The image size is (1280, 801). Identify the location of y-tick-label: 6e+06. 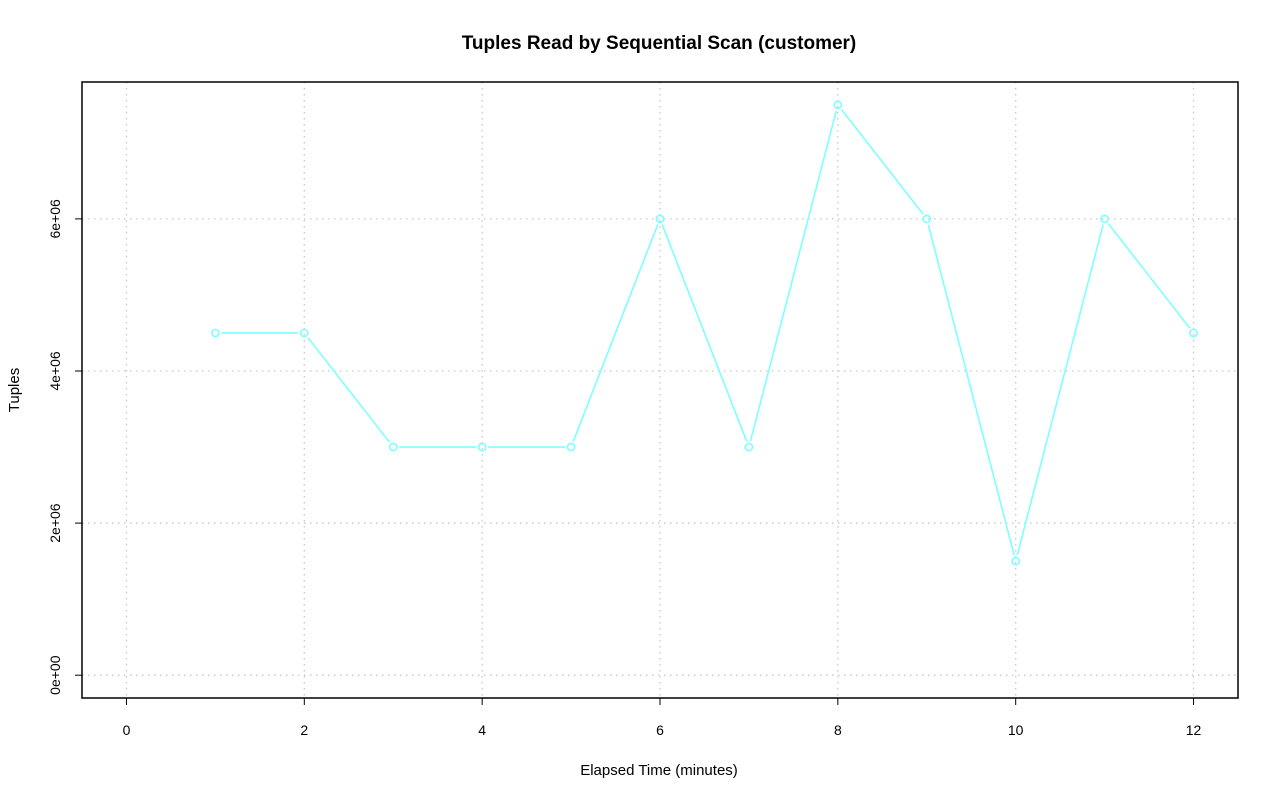
(55, 219).